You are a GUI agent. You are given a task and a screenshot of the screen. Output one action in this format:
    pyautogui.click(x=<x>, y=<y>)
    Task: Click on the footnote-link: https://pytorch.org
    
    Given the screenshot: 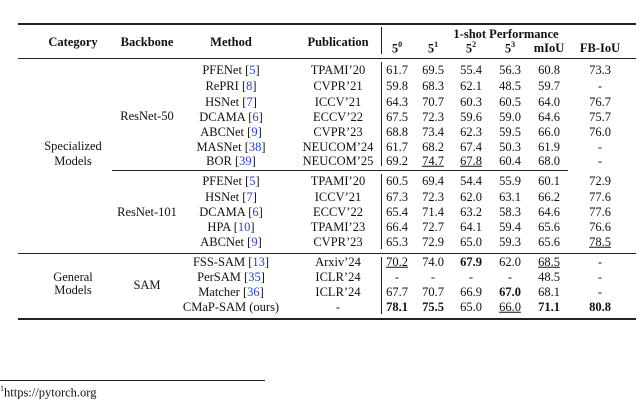 What is the action you would take?
    pyautogui.click(x=50, y=392)
    